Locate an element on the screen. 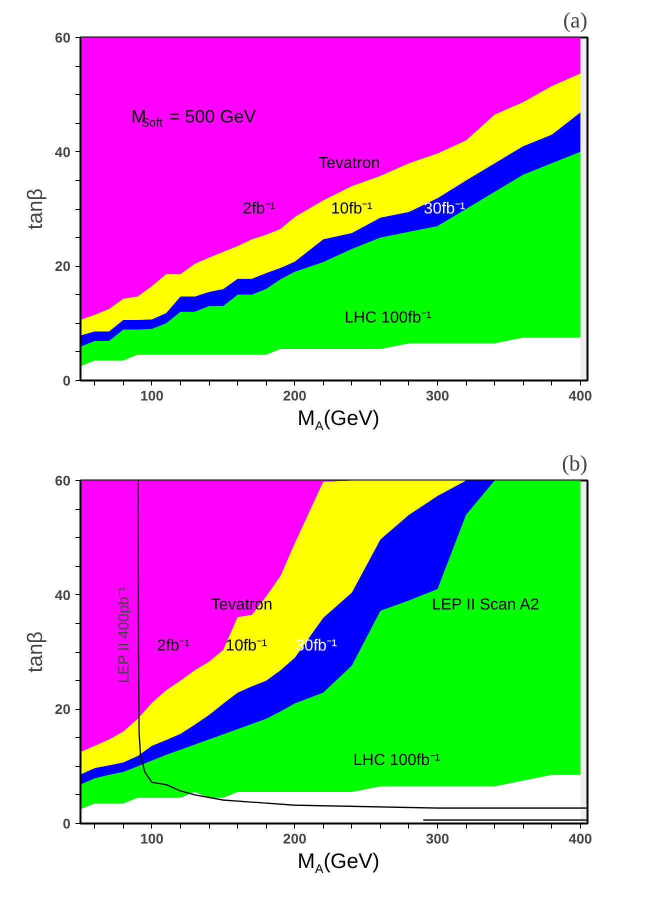 This screenshot has width=657, height=906. chart-subtitle: (a) is located at coordinates (575, 20).